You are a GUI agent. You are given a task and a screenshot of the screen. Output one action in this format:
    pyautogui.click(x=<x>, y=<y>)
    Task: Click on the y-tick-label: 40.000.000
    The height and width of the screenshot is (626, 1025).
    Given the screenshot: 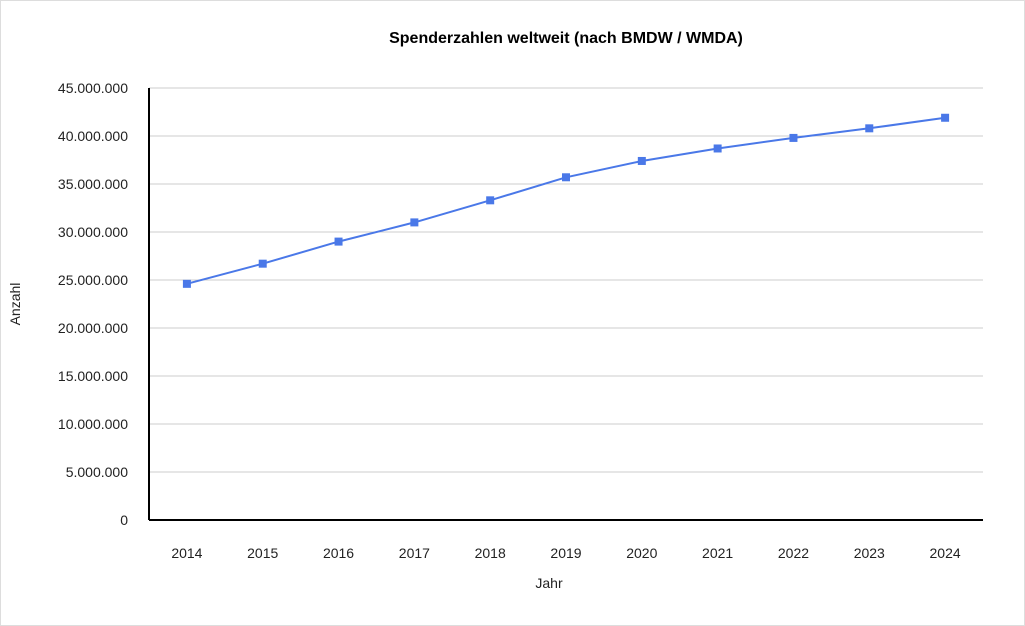 What is the action you would take?
    pyautogui.click(x=93, y=136)
    